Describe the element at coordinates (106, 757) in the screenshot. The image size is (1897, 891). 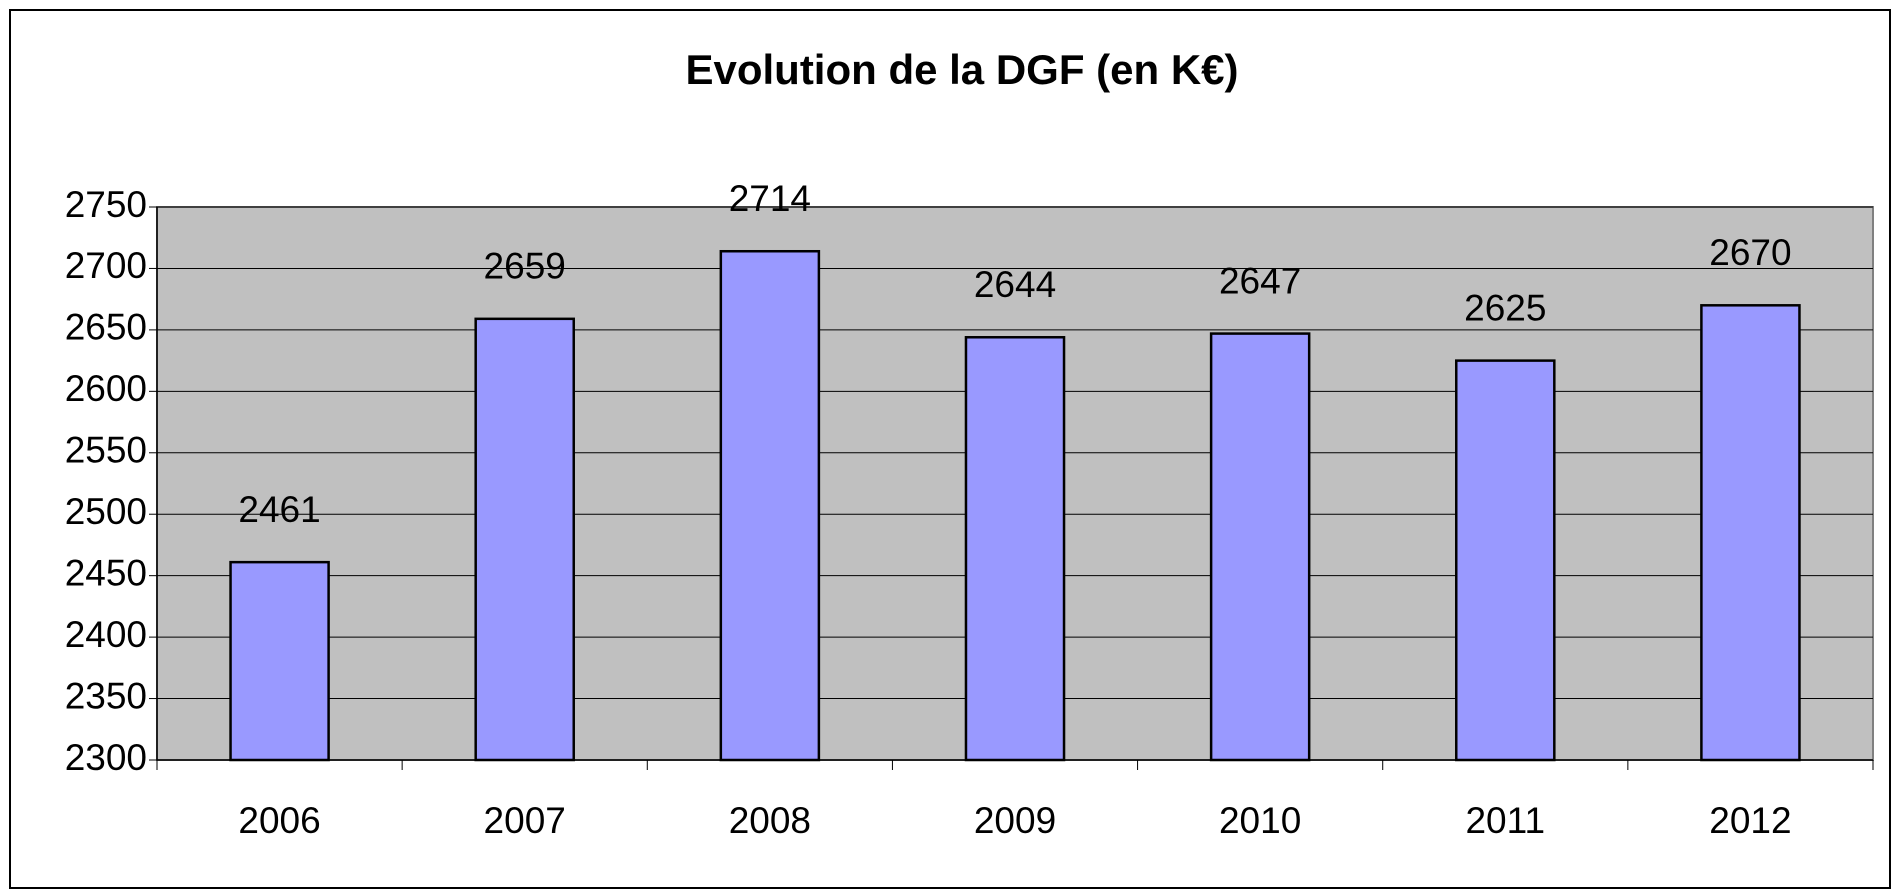
I see `y-tick-label: 2300` at that location.